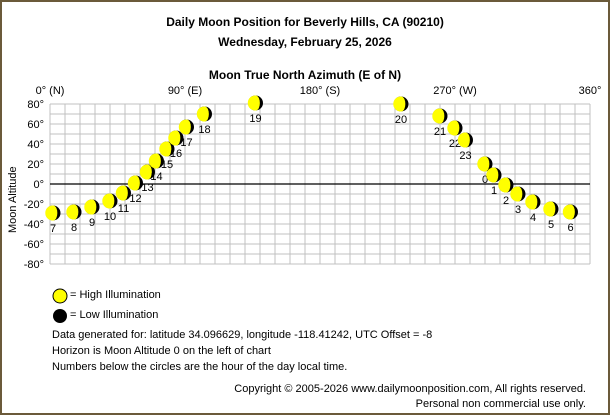 Image resolution: width=610 pixels, height=415 pixels. What do you see at coordinates (518, 210) in the screenshot?
I see `hour-label: 3` at bounding box center [518, 210].